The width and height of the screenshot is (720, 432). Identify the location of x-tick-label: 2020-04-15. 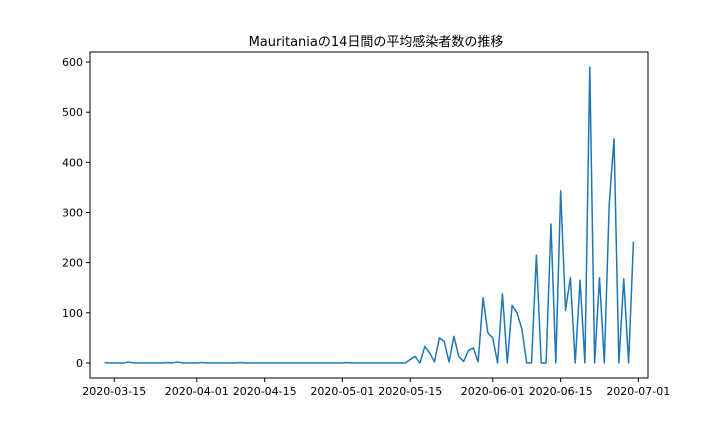
(265, 391).